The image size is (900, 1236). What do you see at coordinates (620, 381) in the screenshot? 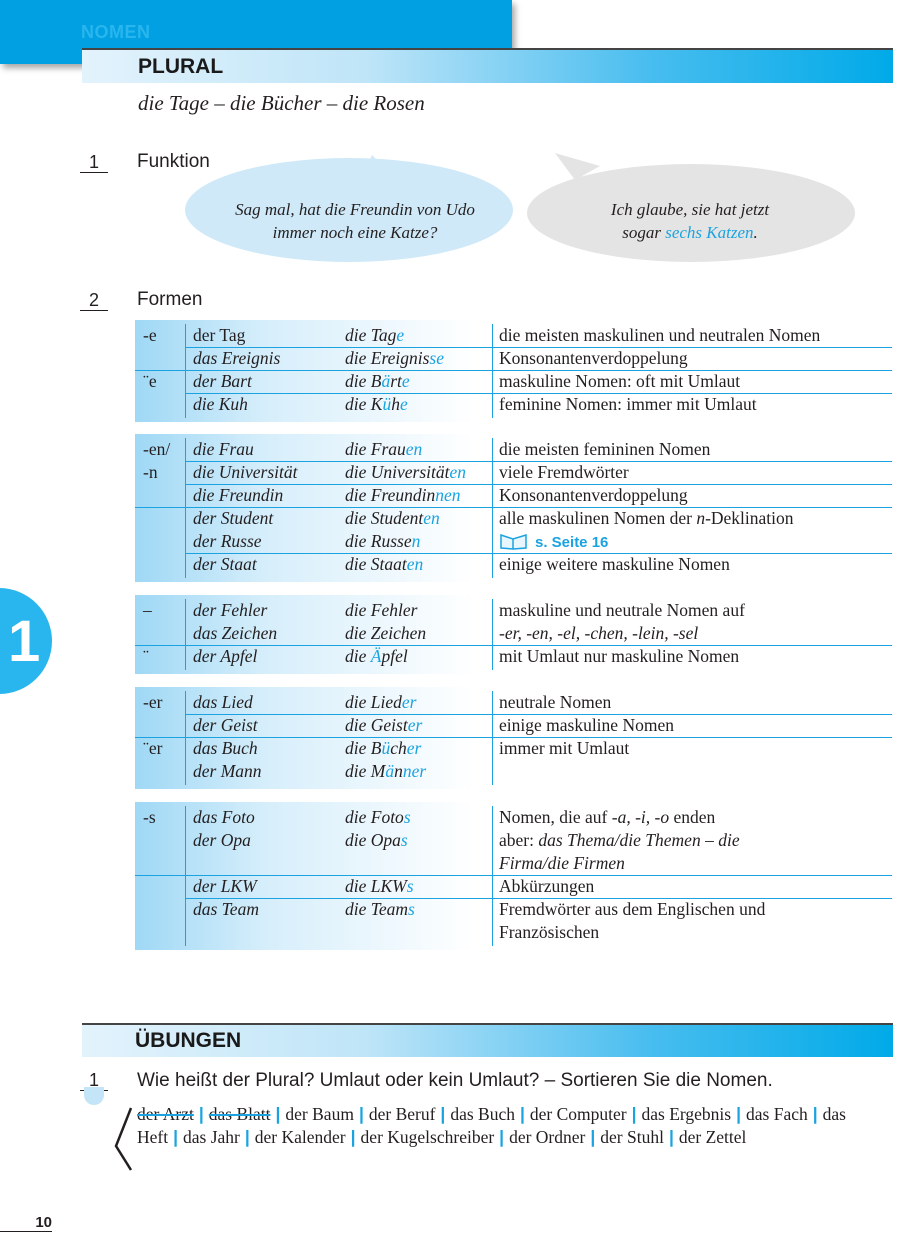
I see `rule-description: maskuline Nomen: oft mit Umlaut` at bounding box center [620, 381].